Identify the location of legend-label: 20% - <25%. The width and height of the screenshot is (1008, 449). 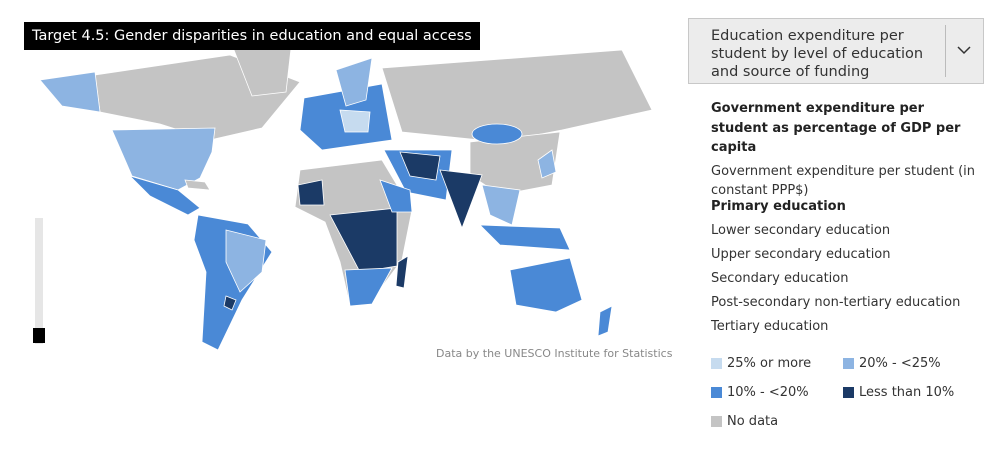
(900, 363).